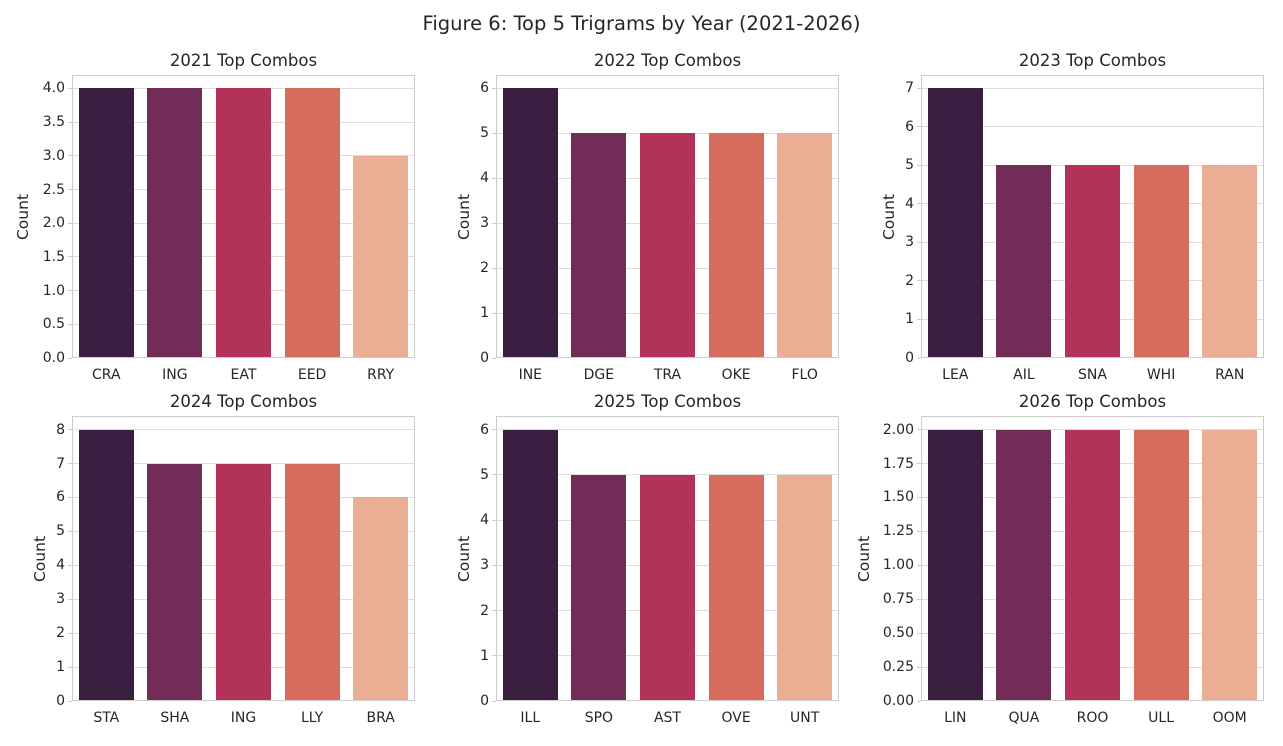 This screenshot has height=746, width=1283. What do you see at coordinates (1024, 718) in the screenshot?
I see `x-tick-label: QUA` at bounding box center [1024, 718].